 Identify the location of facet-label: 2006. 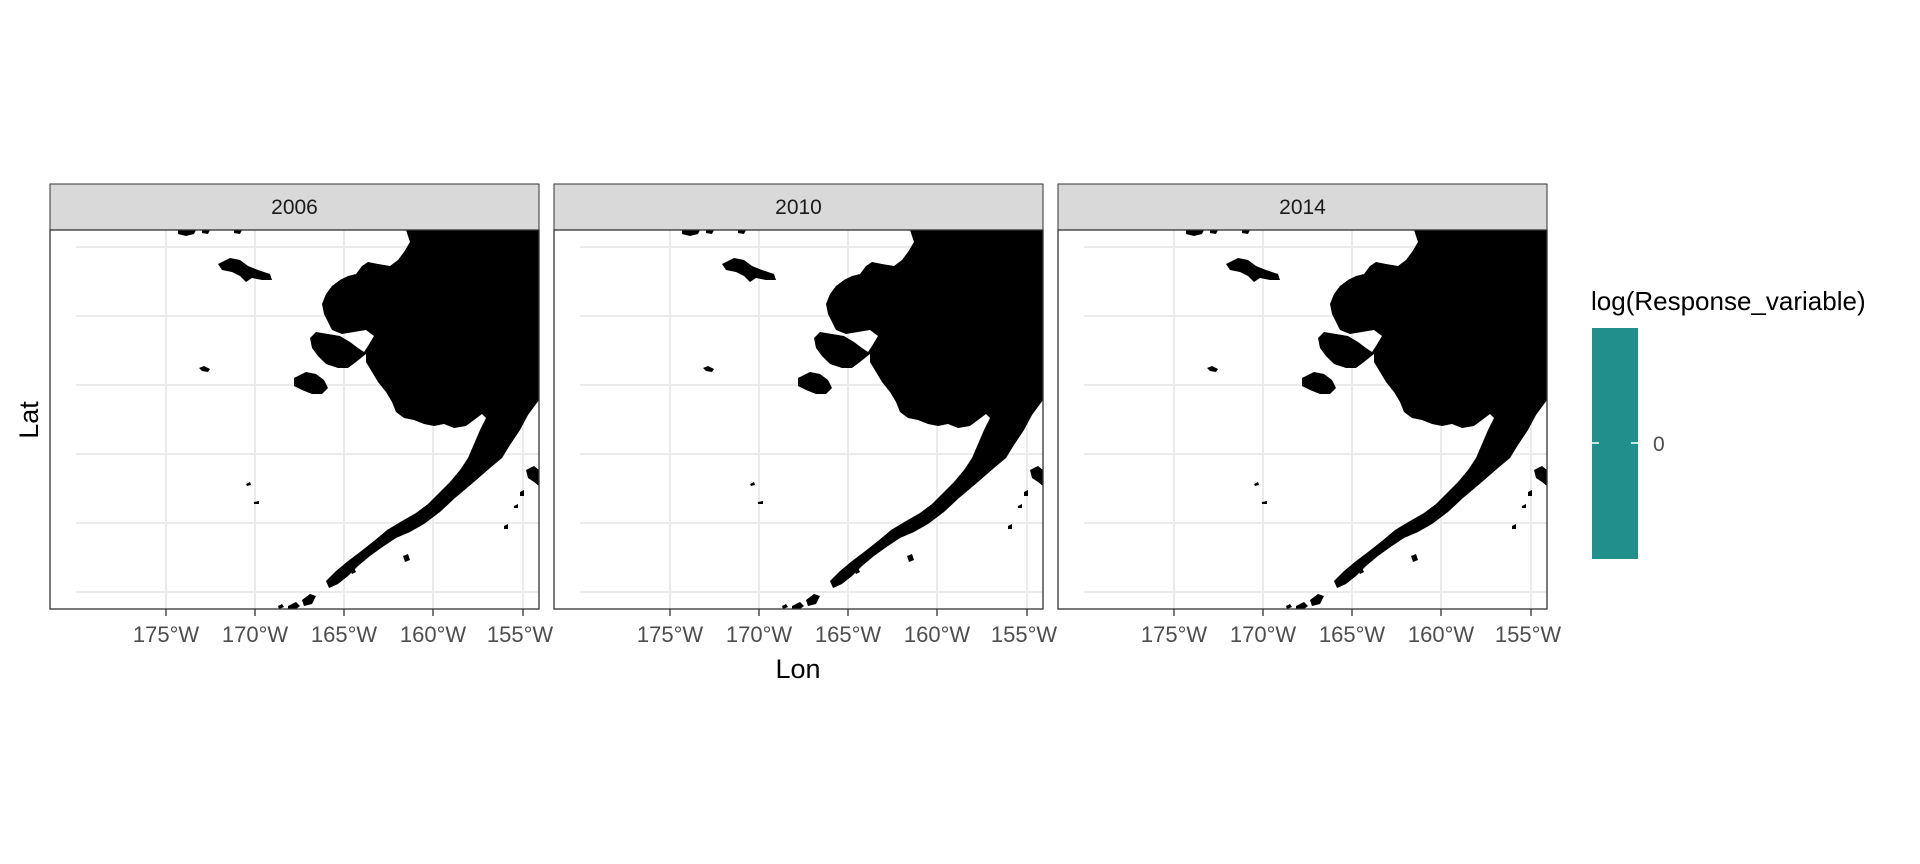
(294, 207).